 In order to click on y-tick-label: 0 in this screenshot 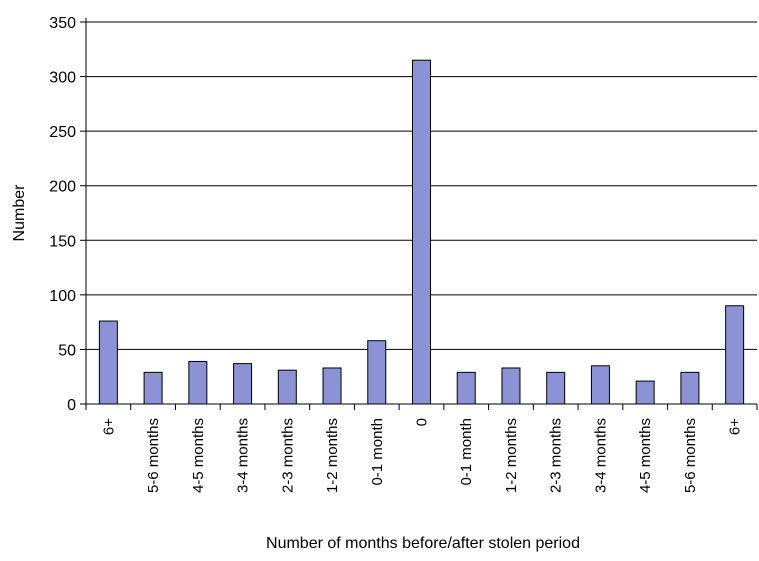, I will do `click(71, 405)`.